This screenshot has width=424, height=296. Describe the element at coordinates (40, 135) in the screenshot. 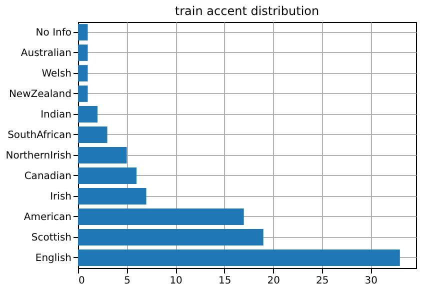

I see `y-tick-label: SouthAfrican` at that location.